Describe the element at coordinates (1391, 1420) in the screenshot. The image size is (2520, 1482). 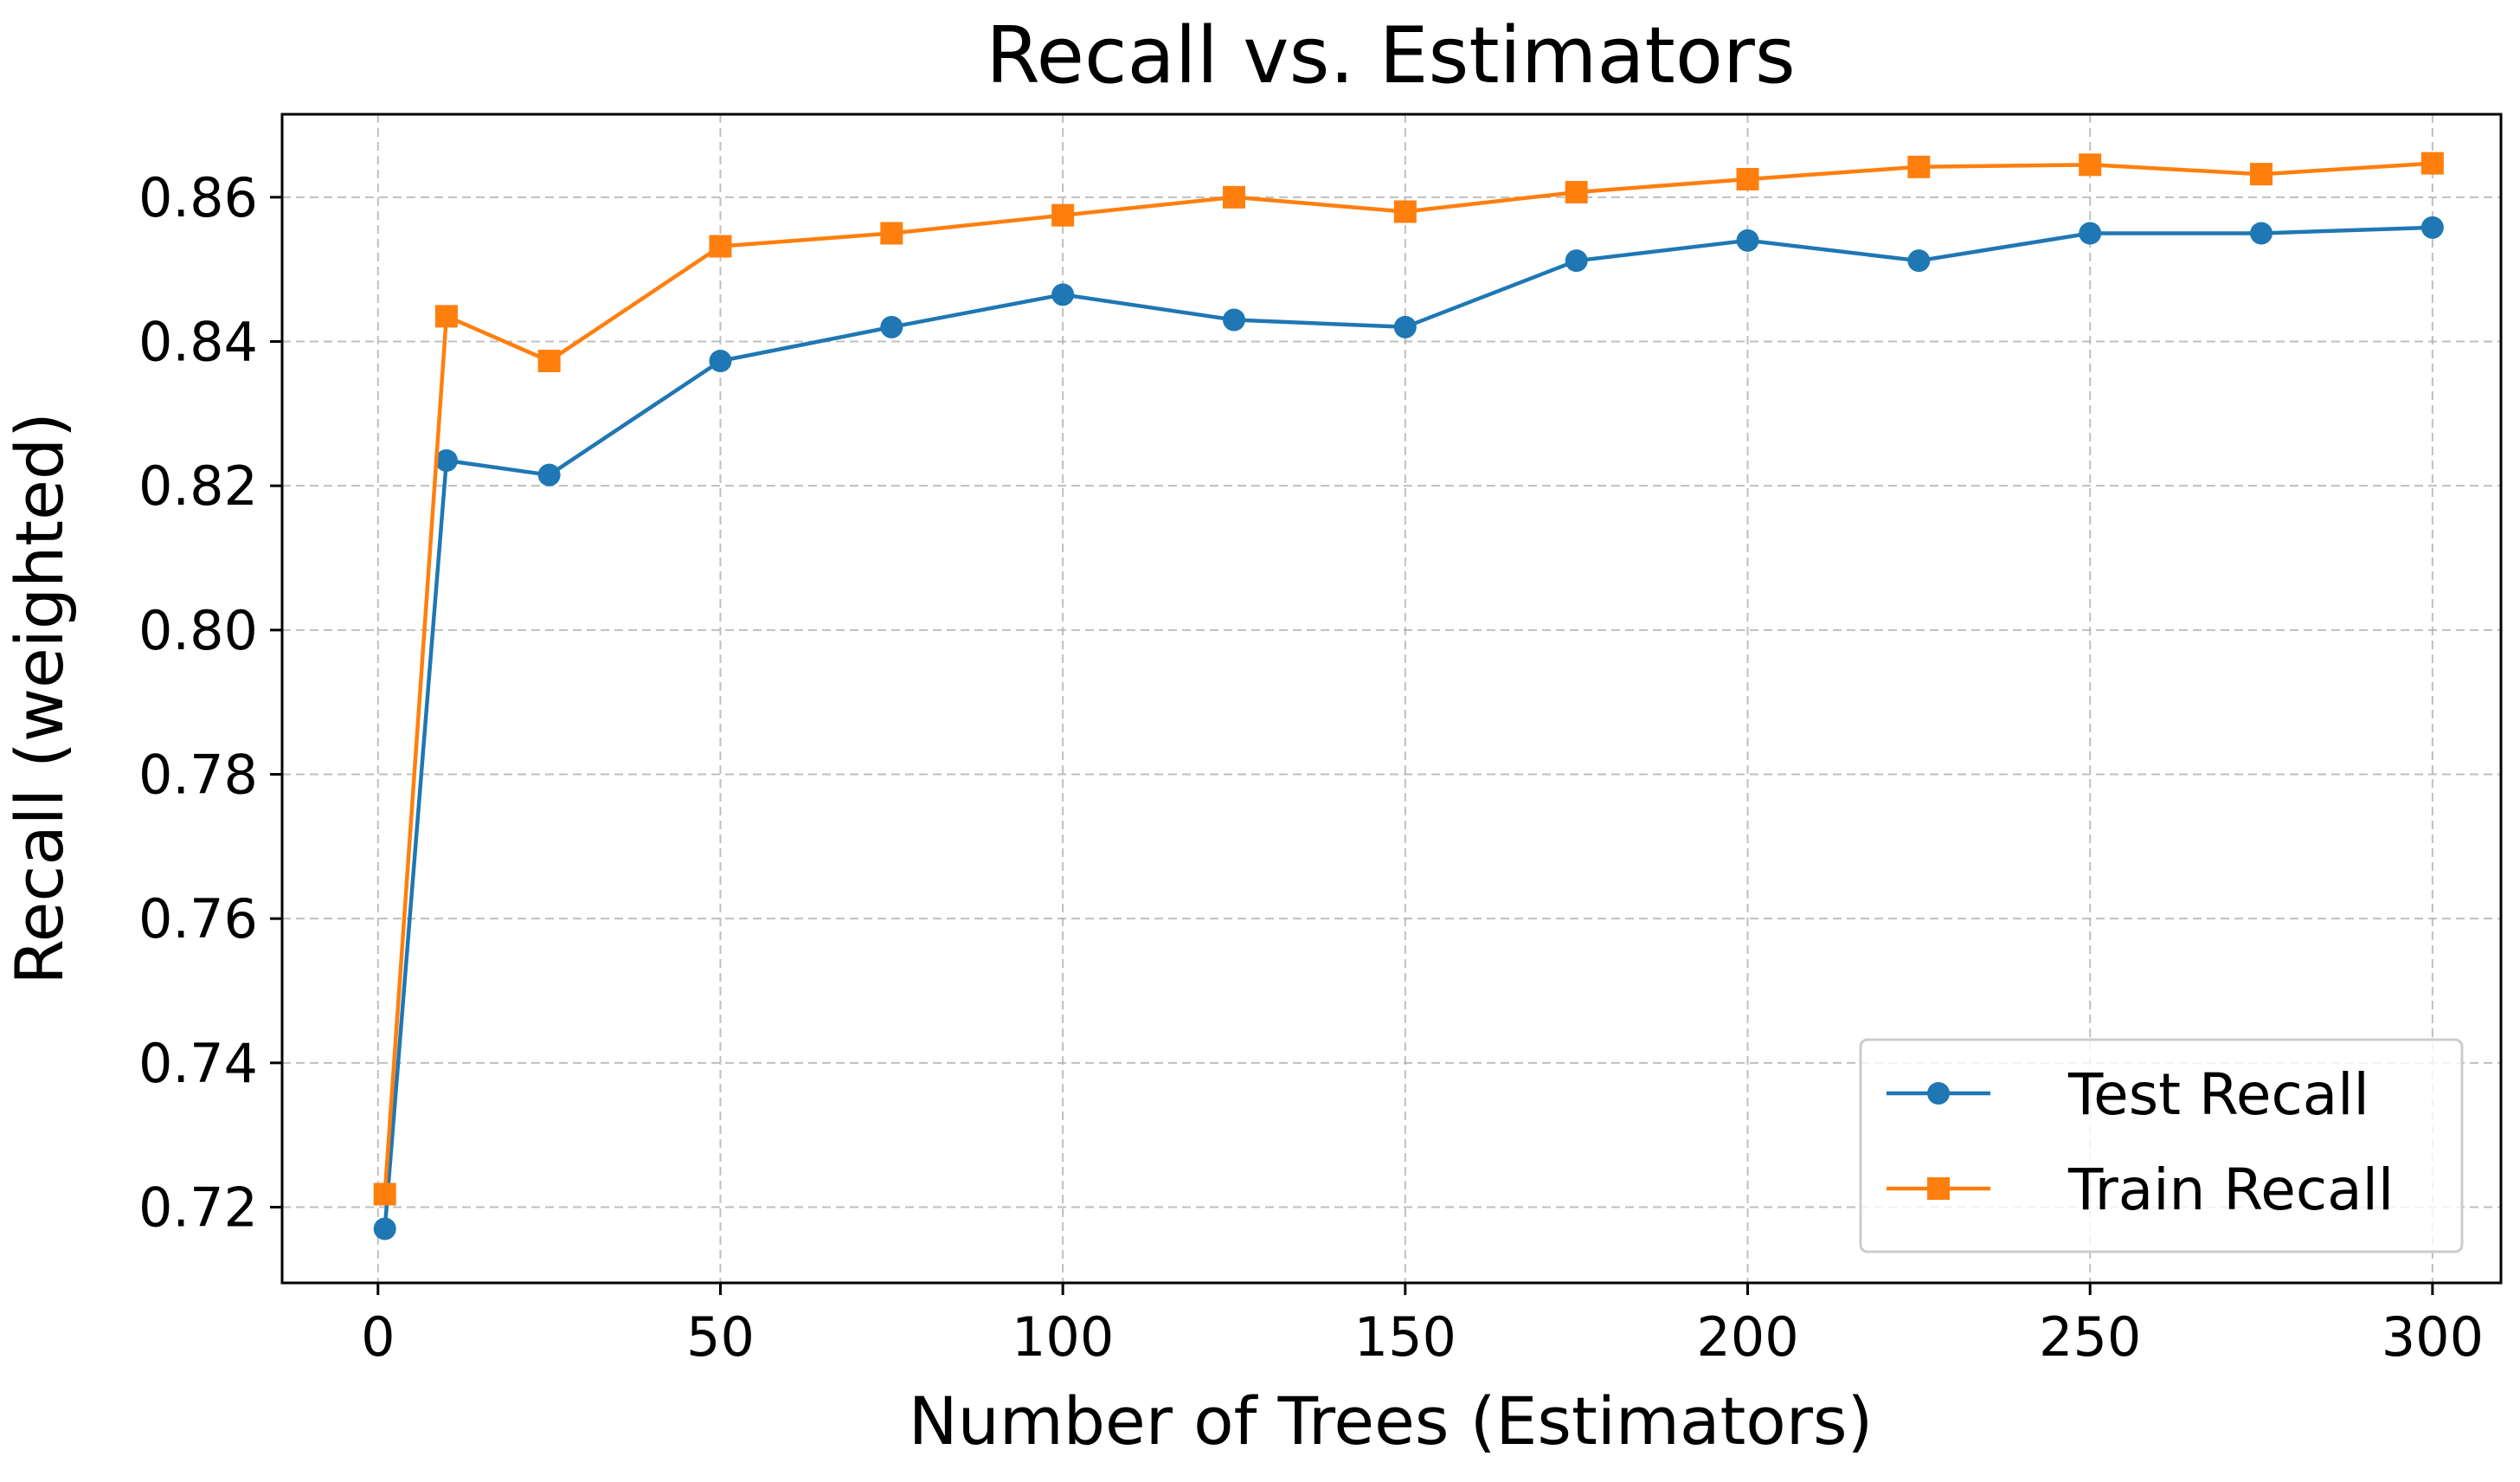
I see `x-axis-label: Number of Trees (Estimators)` at that location.